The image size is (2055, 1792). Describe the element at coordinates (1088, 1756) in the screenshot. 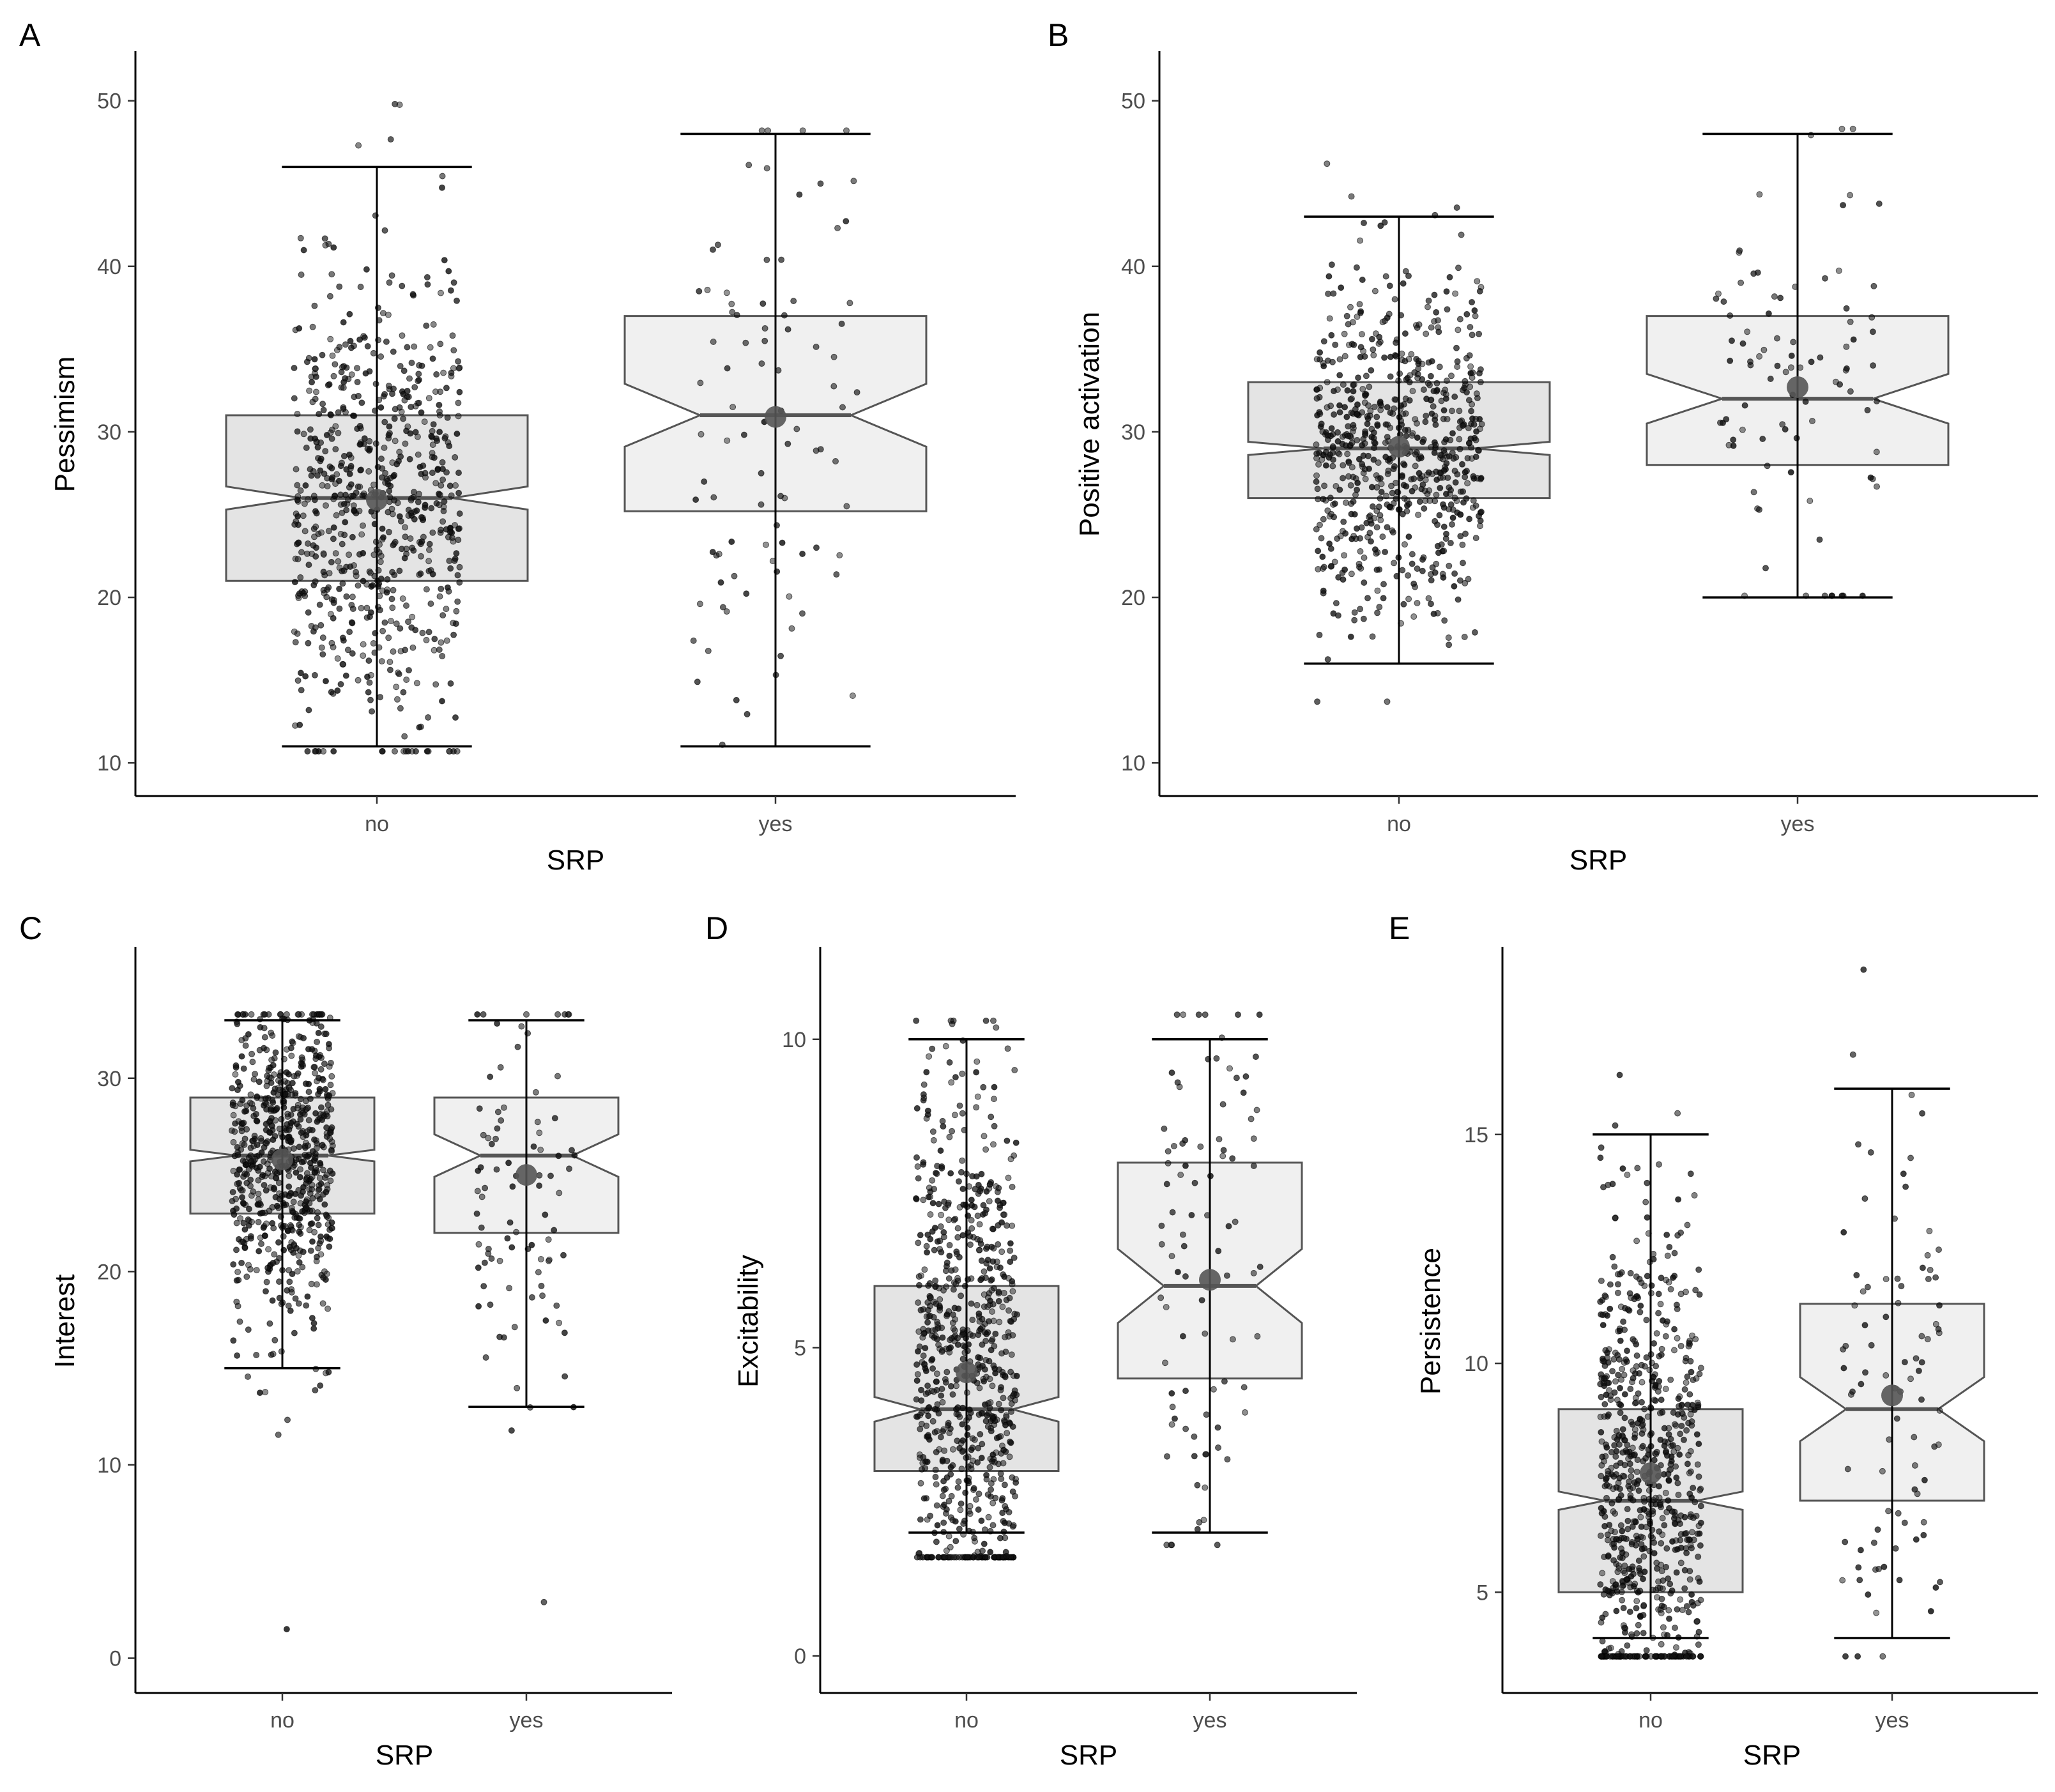

I see `x-axis-title: SRP` at that location.